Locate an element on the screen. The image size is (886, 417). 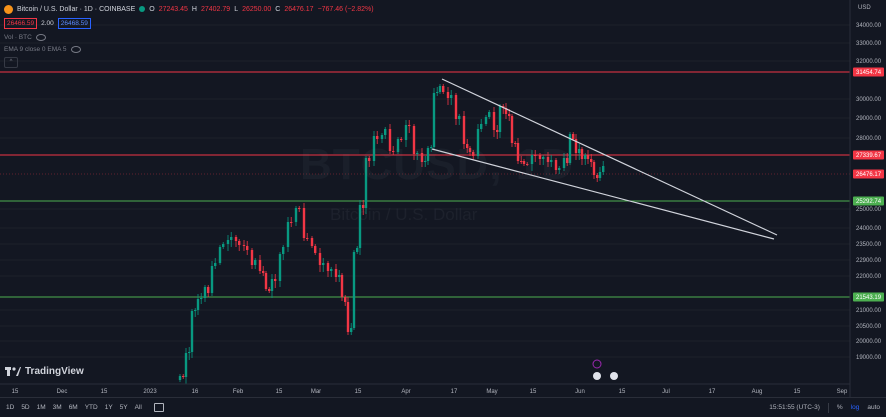
price-tick-label: 21000.00 is located at coordinates (869, 311).